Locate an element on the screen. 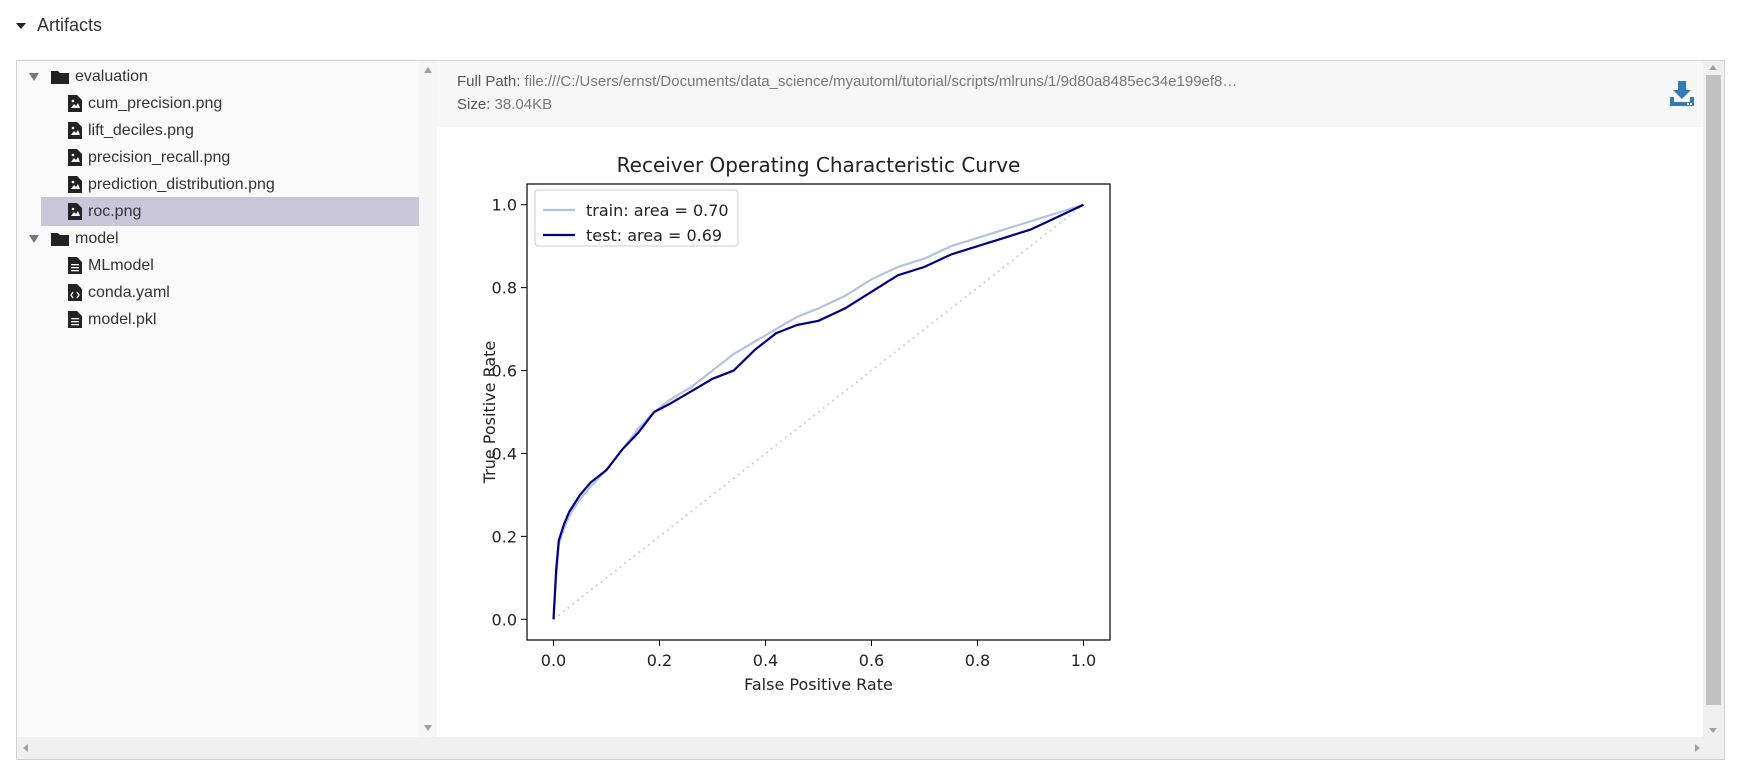 The height and width of the screenshot is (769, 1741). viewer-scrollbar is located at coordinates (1713, 399).